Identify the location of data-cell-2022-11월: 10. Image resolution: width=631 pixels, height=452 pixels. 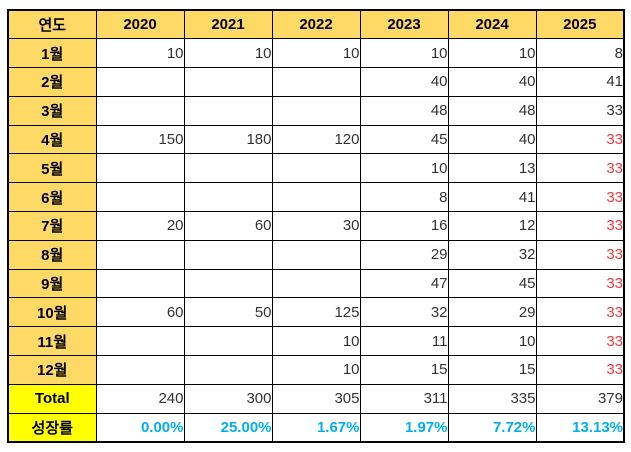
(316, 341).